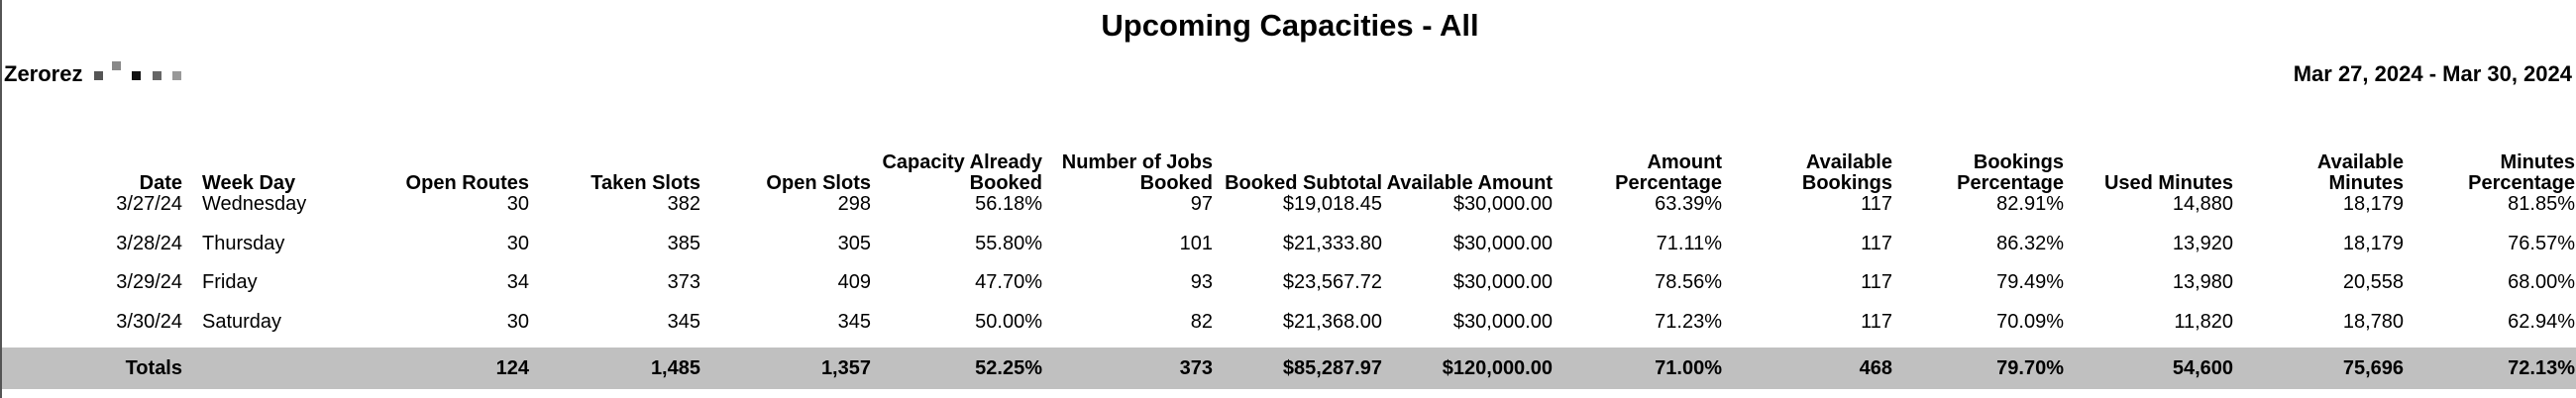 The width and height of the screenshot is (2576, 398). What do you see at coordinates (1669, 173) in the screenshot?
I see `column-header: Amount Percentage` at bounding box center [1669, 173].